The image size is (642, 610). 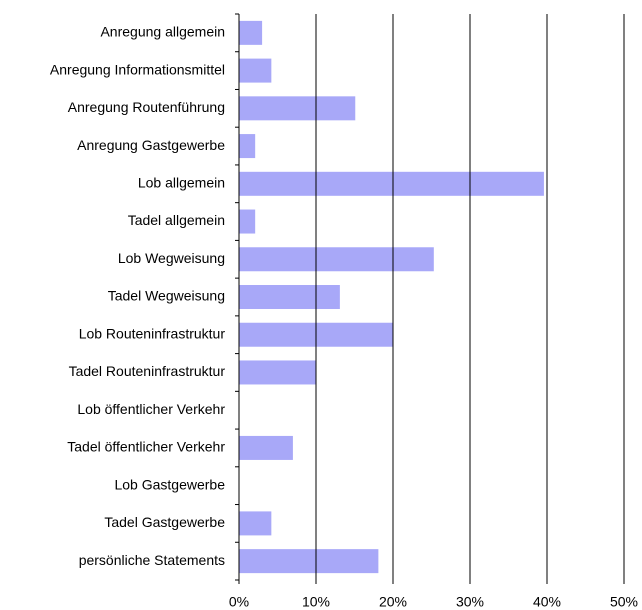 I want to click on y-tick-label: Anregung allgemein, so click(x=162, y=32).